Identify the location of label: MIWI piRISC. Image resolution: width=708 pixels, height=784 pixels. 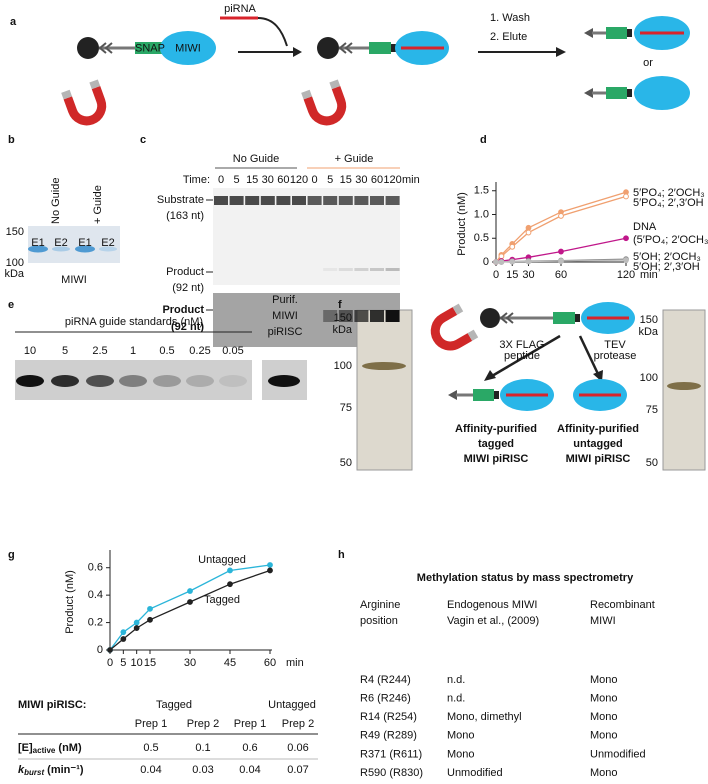
(496, 459).